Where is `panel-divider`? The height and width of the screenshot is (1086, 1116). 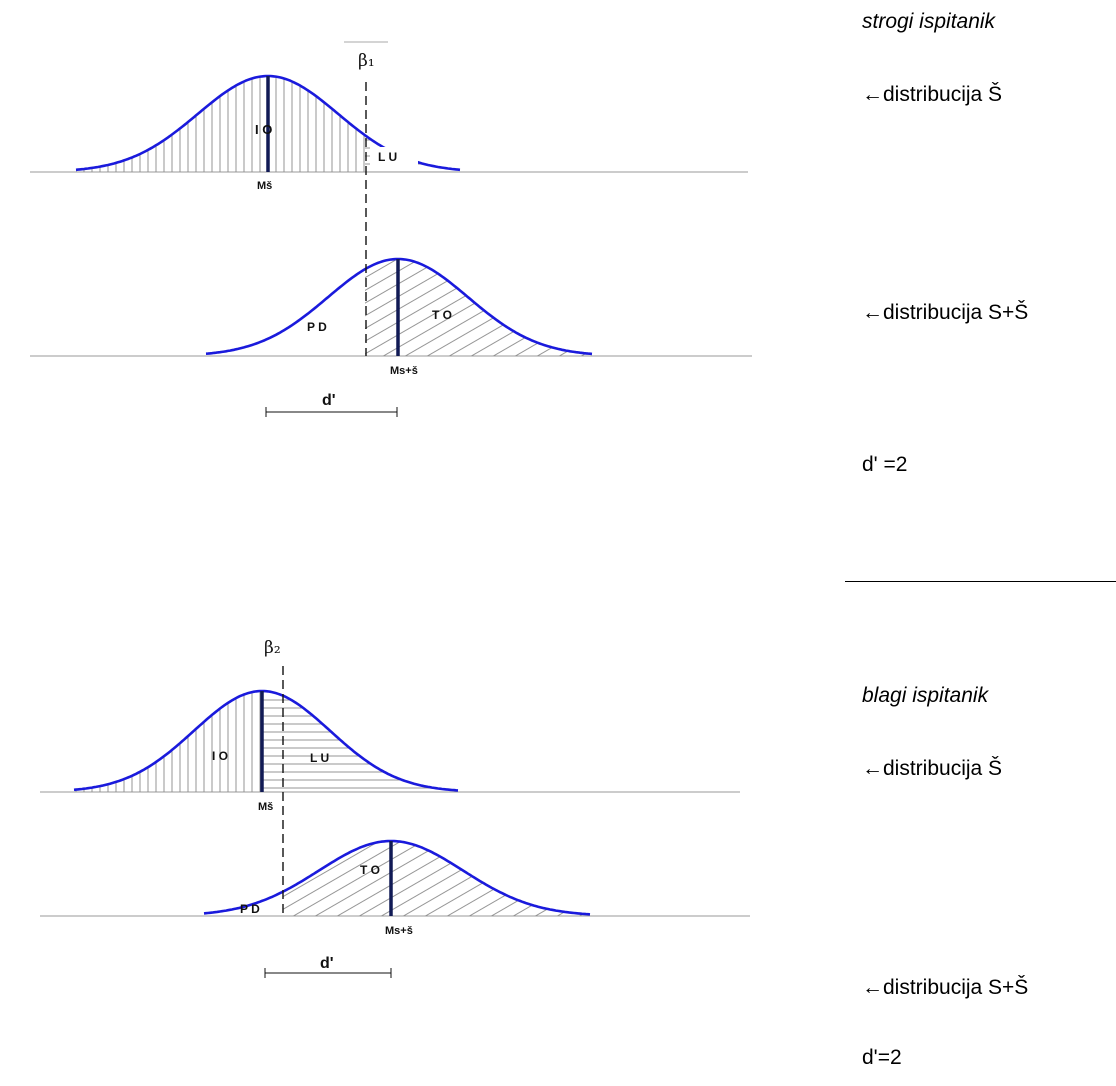 panel-divider is located at coordinates (980, 581).